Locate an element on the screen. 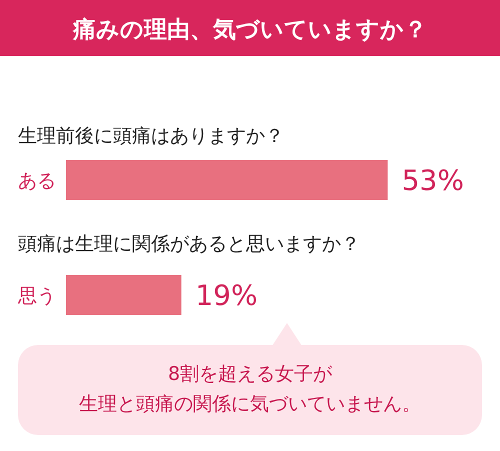  data-label: 19% is located at coordinates (226, 295).